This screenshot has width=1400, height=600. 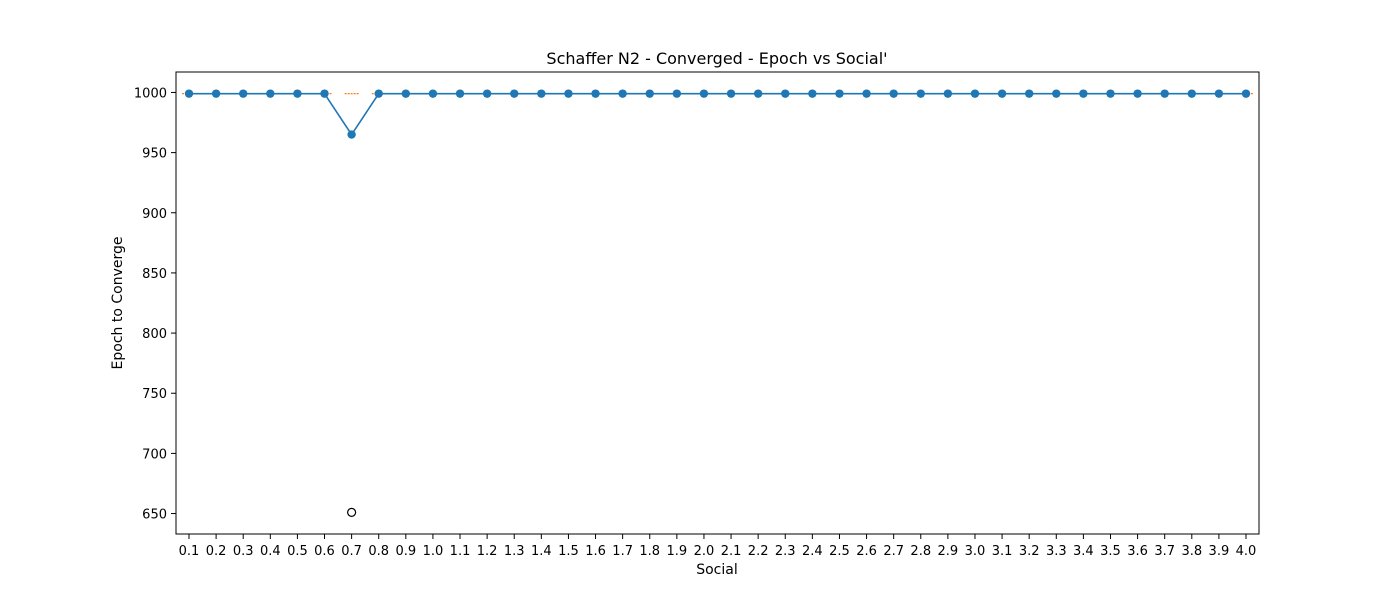 I want to click on x-tick-label: 3.1, so click(x=1002, y=551).